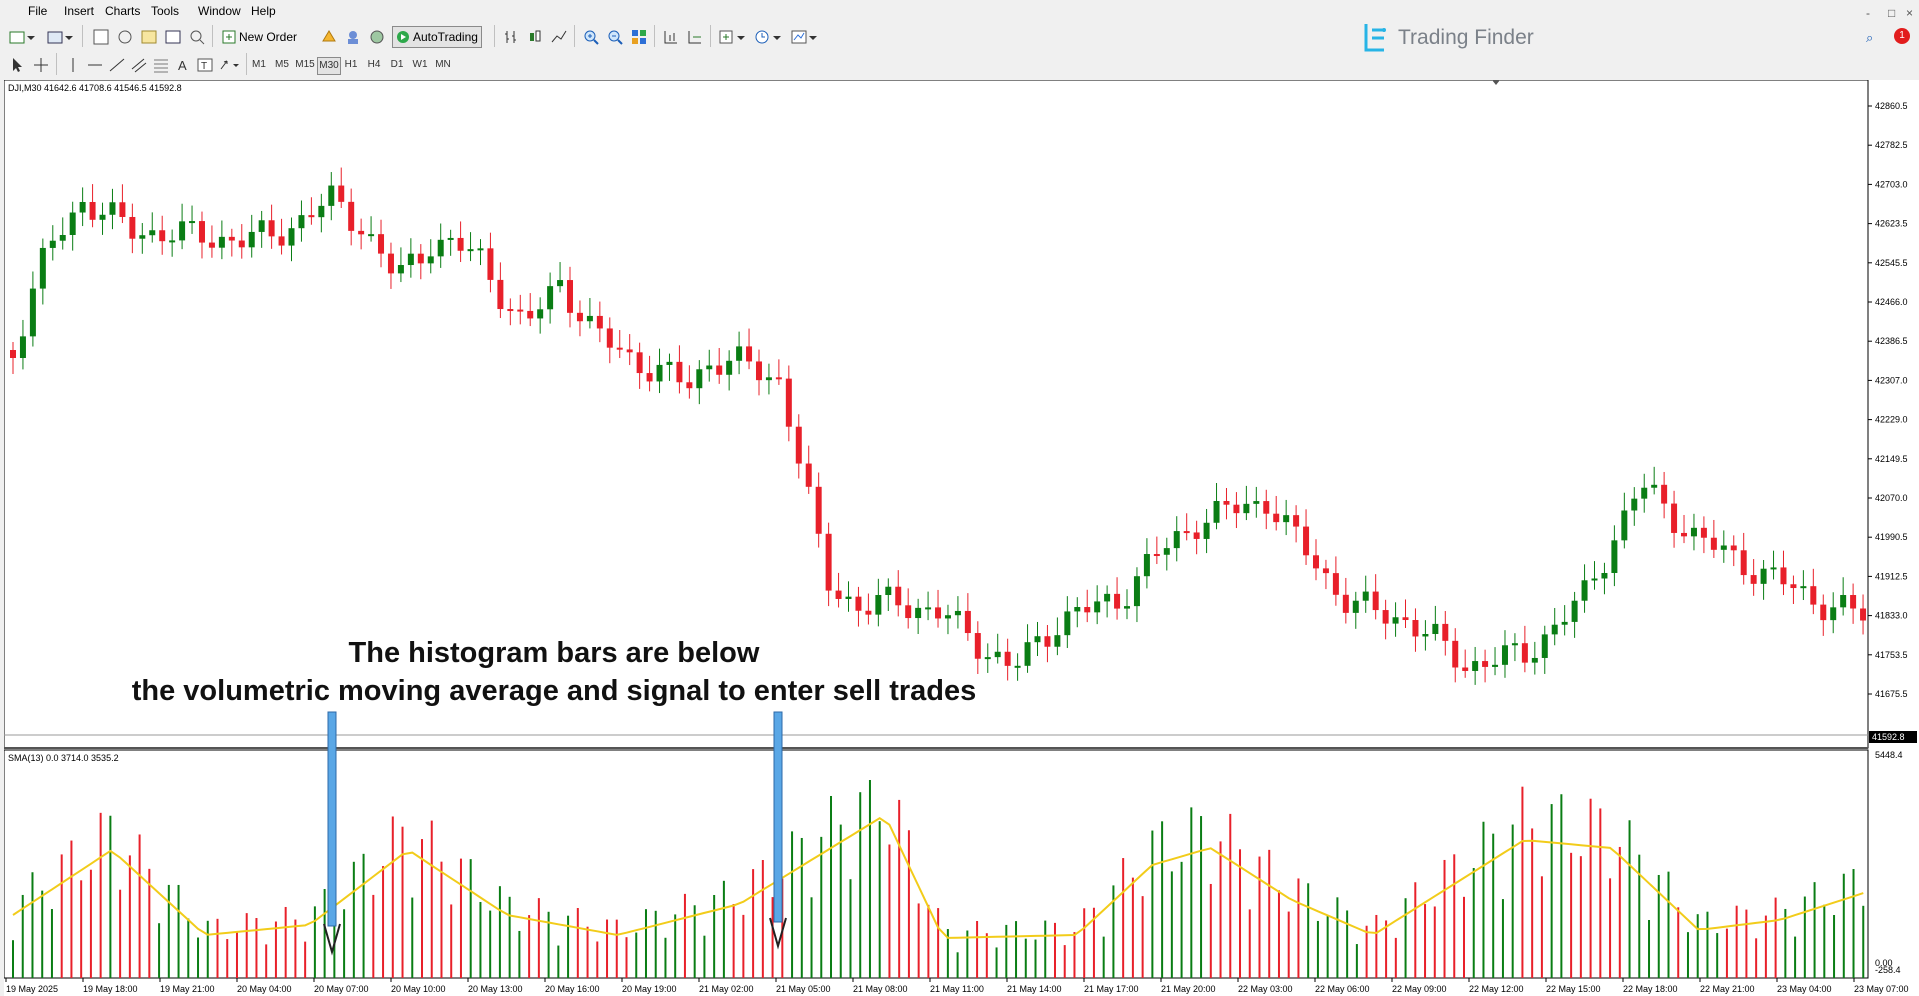  Describe the element at coordinates (161, 65) in the screenshot. I see `fibonacci-icon` at that location.